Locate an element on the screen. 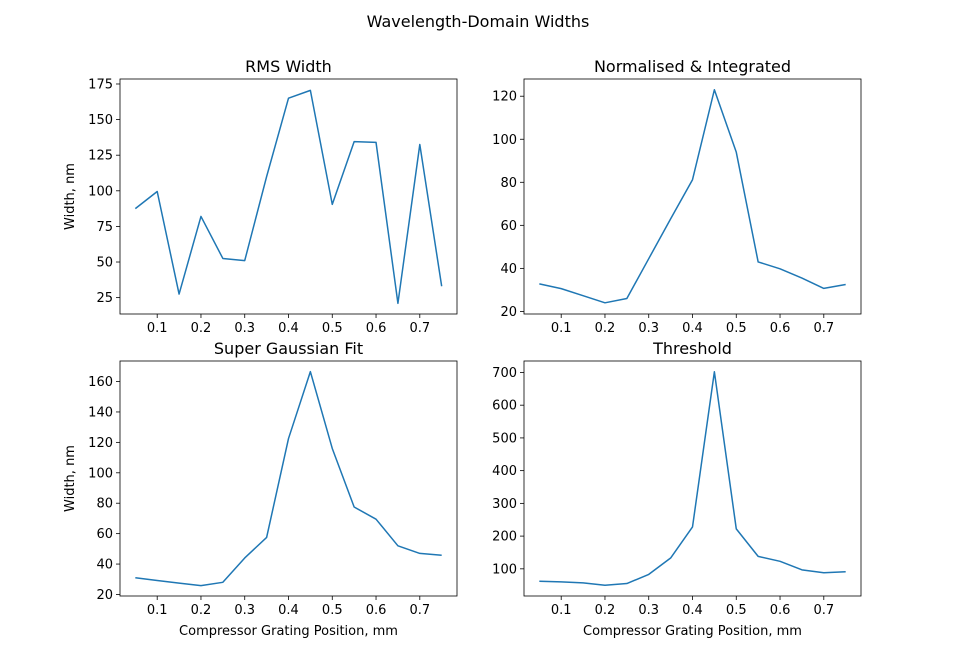  subplot-title: Normalised & Integrated is located at coordinates (692, 66).